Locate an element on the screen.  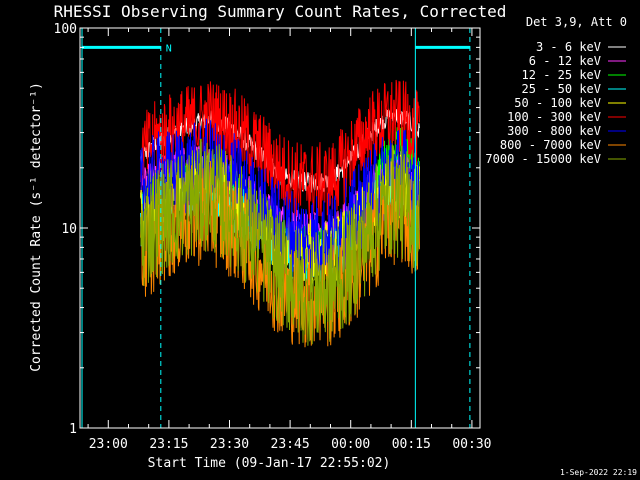
legend-label-8: 800 - 7000 keV is located at coordinates (550, 145).